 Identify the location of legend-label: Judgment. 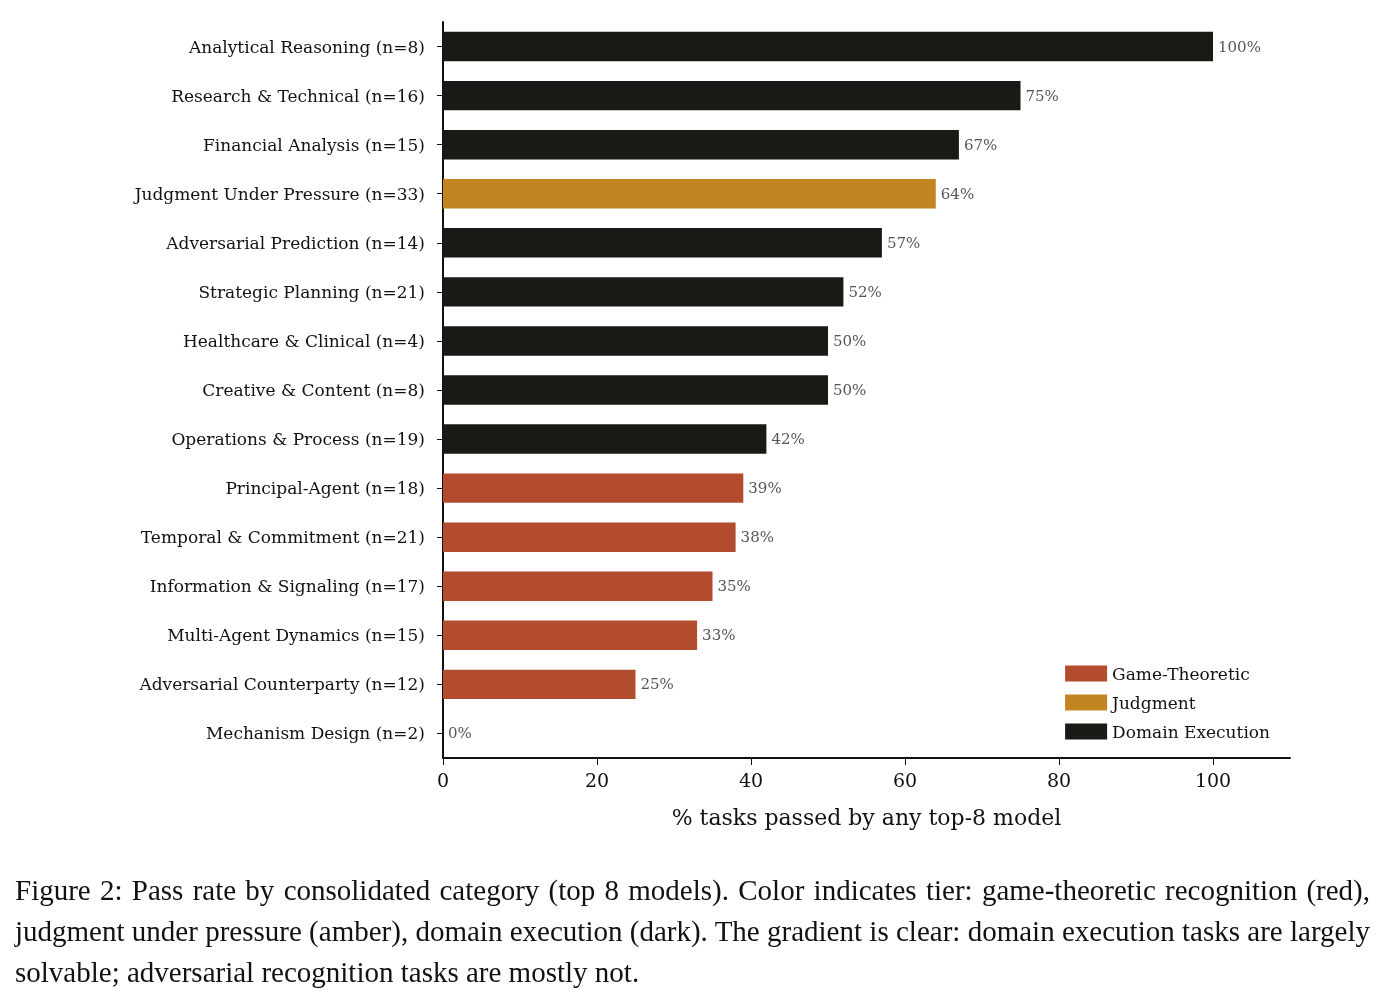
(1153, 702).